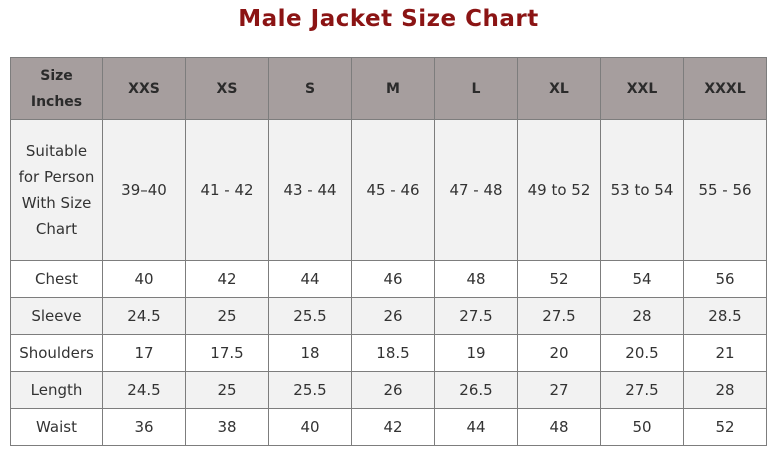 Image resolution: width=777 pixels, height=450 pixels. Describe the element at coordinates (476, 390) in the screenshot. I see `table-cell: 26.5` at that location.